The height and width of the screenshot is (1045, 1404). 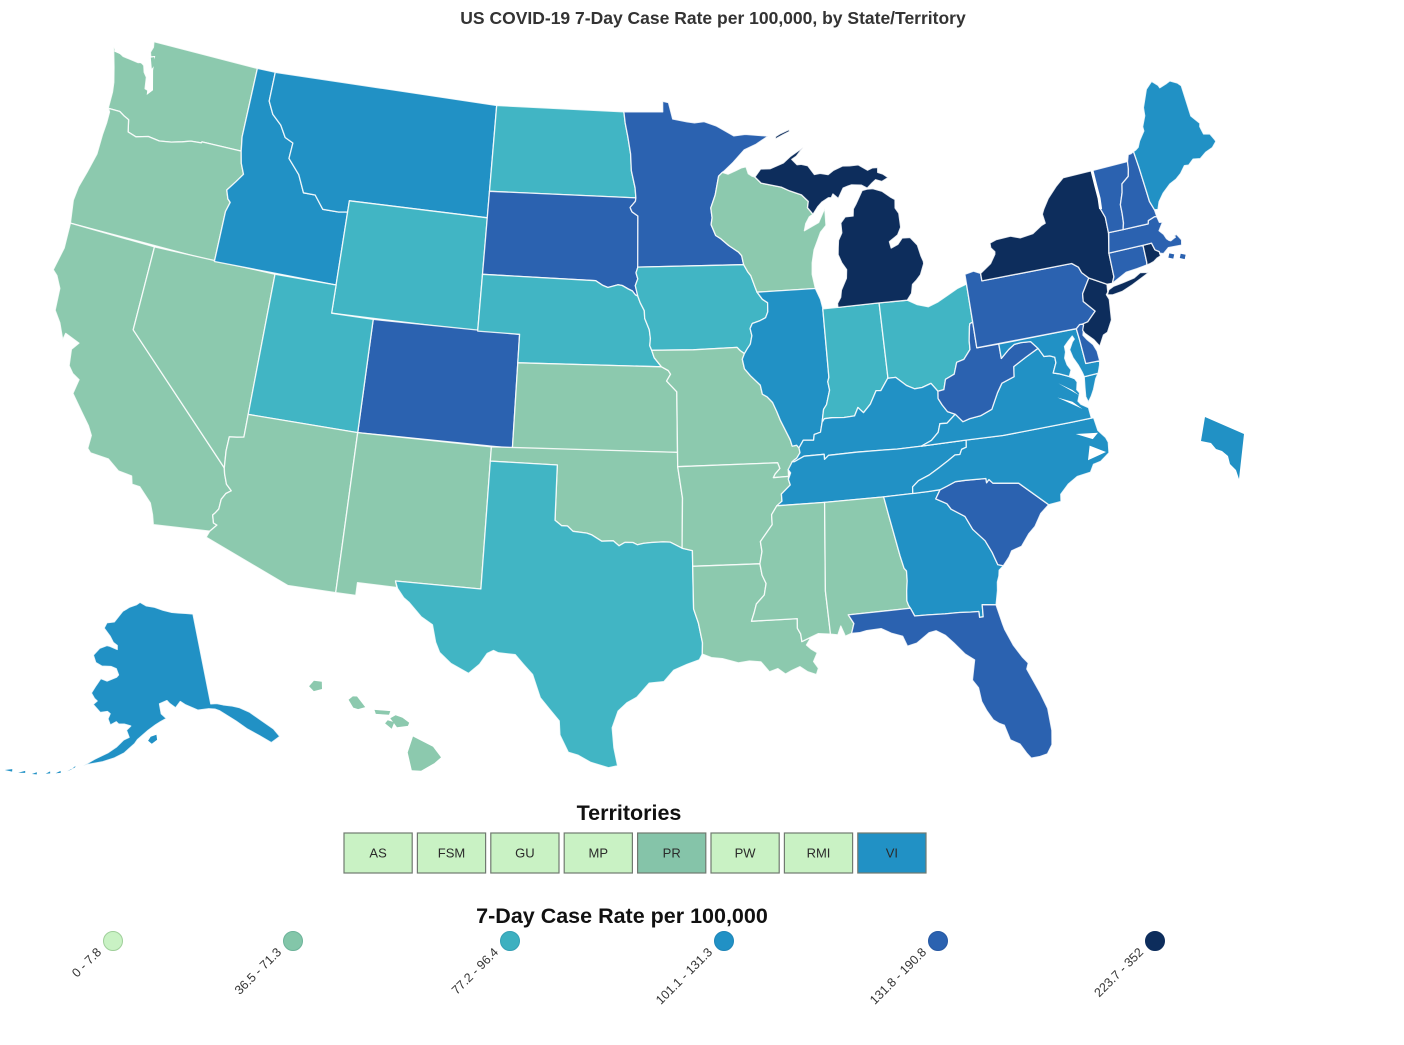 What do you see at coordinates (622, 916) in the screenshot?
I see `svg-text: 7-Day Case Rate per 100,000` at bounding box center [622, 916].